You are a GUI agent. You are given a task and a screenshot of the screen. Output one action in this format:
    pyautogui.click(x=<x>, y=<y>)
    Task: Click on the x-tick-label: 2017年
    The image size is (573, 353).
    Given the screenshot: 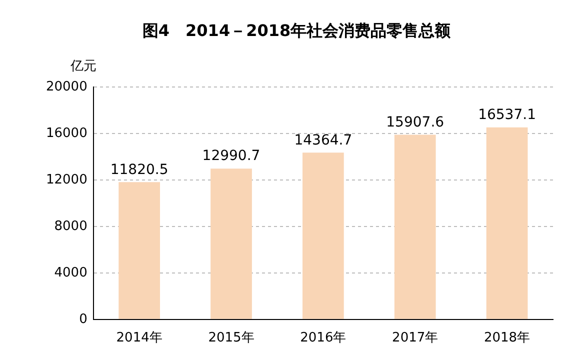 What is the action you would take?
    pyautogui.click(x=415, y=338)
    